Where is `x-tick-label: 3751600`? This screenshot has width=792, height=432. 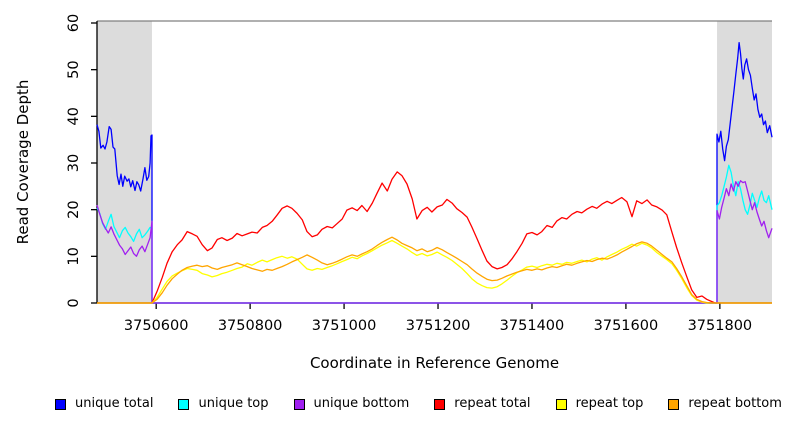
x-tick-label: 3751600 is located at coordinates (626, 326).